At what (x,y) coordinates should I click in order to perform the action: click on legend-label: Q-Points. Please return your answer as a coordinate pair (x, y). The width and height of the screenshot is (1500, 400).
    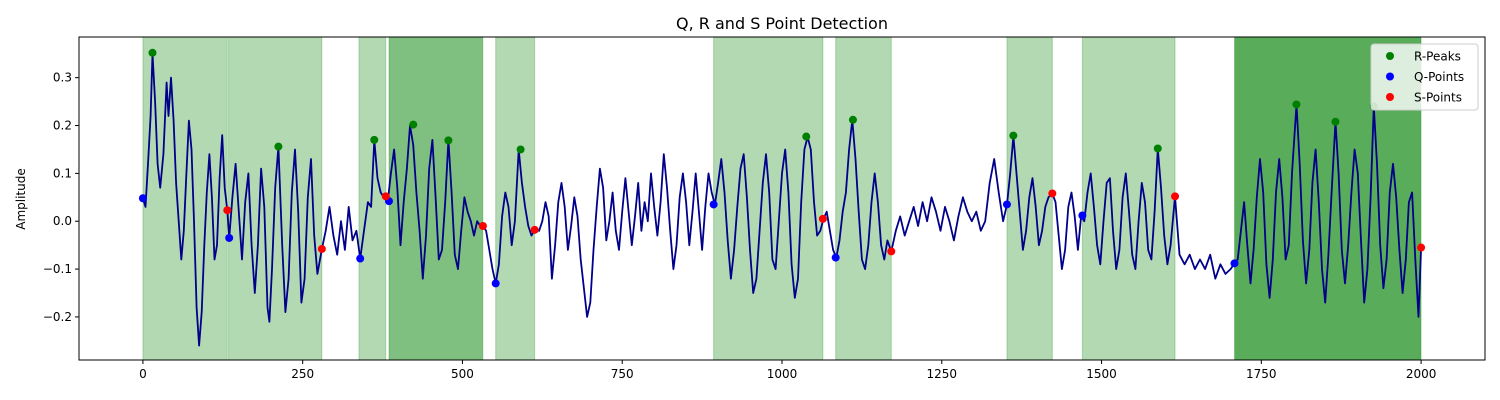
    Looking at the image, I should click on (1439, 77).